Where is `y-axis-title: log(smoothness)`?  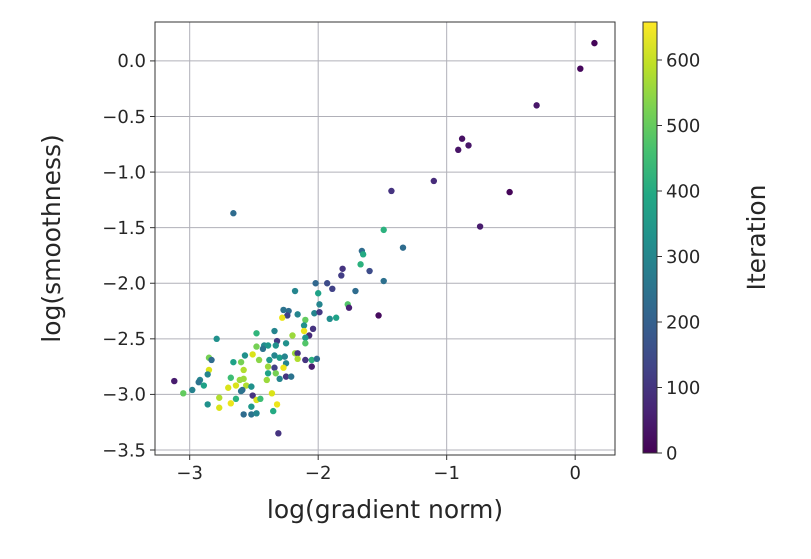
y-axis-title: log(smoothness) is located at coordinates (51, 238).